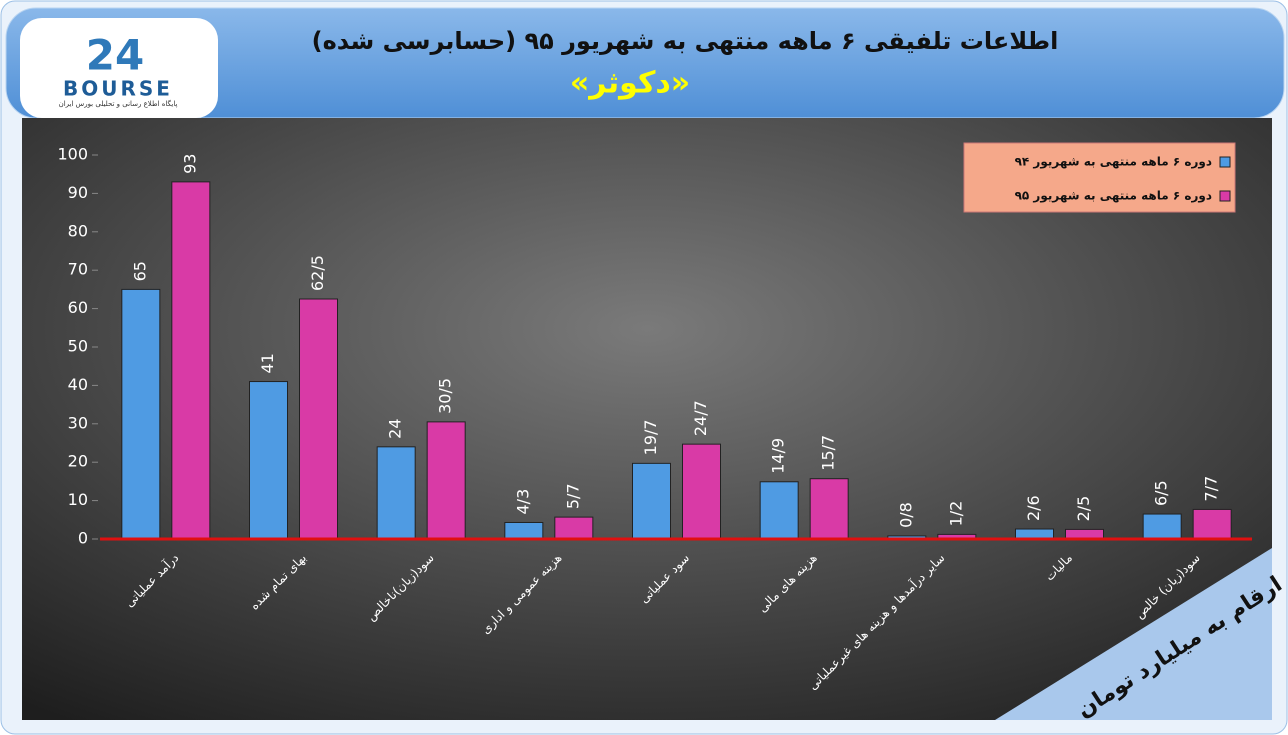 Image resolution: width=1288 pixels, height=735 pixels. What do you see at coordinates (83, 538) in the screenshot?
I see `y-tick-label: 0` at bounding box center [83, 538].